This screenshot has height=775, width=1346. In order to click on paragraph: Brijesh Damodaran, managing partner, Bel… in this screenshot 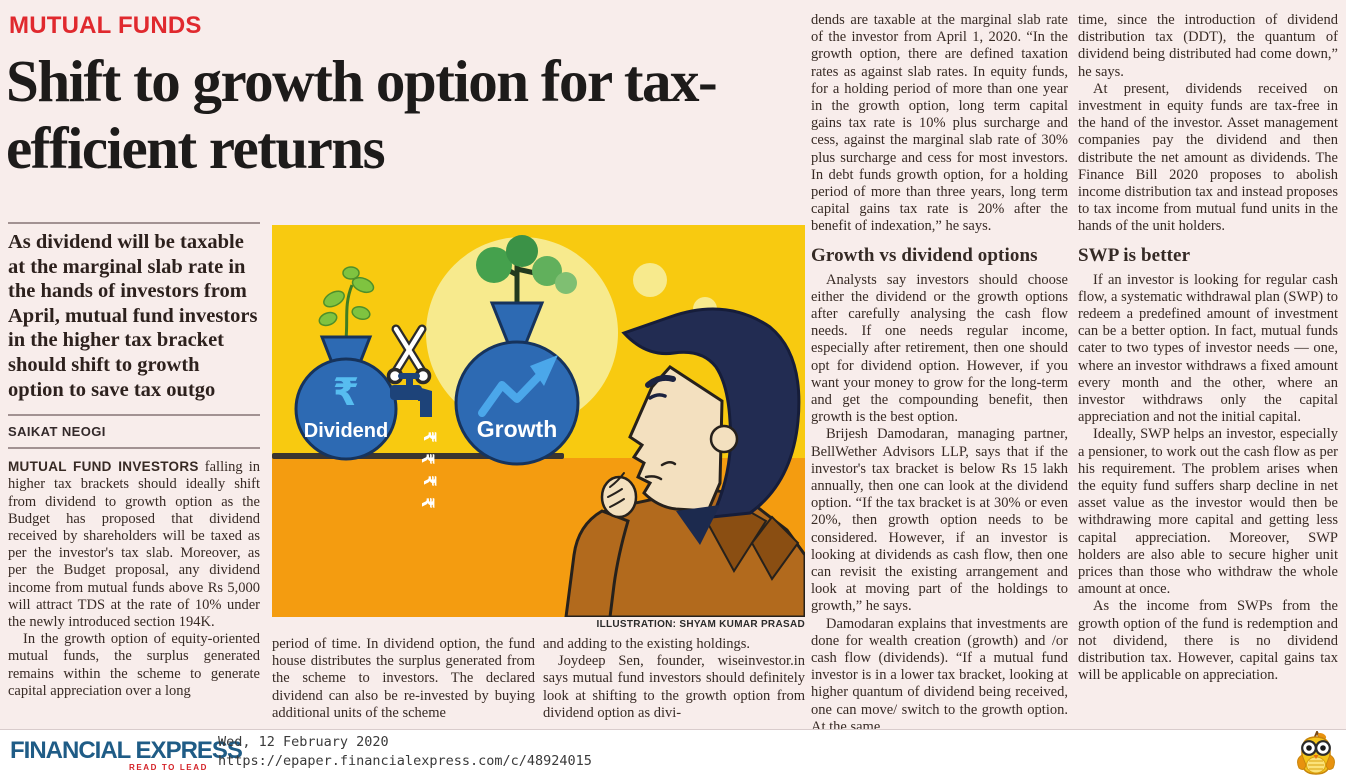, I will do `click(939, 520)`.